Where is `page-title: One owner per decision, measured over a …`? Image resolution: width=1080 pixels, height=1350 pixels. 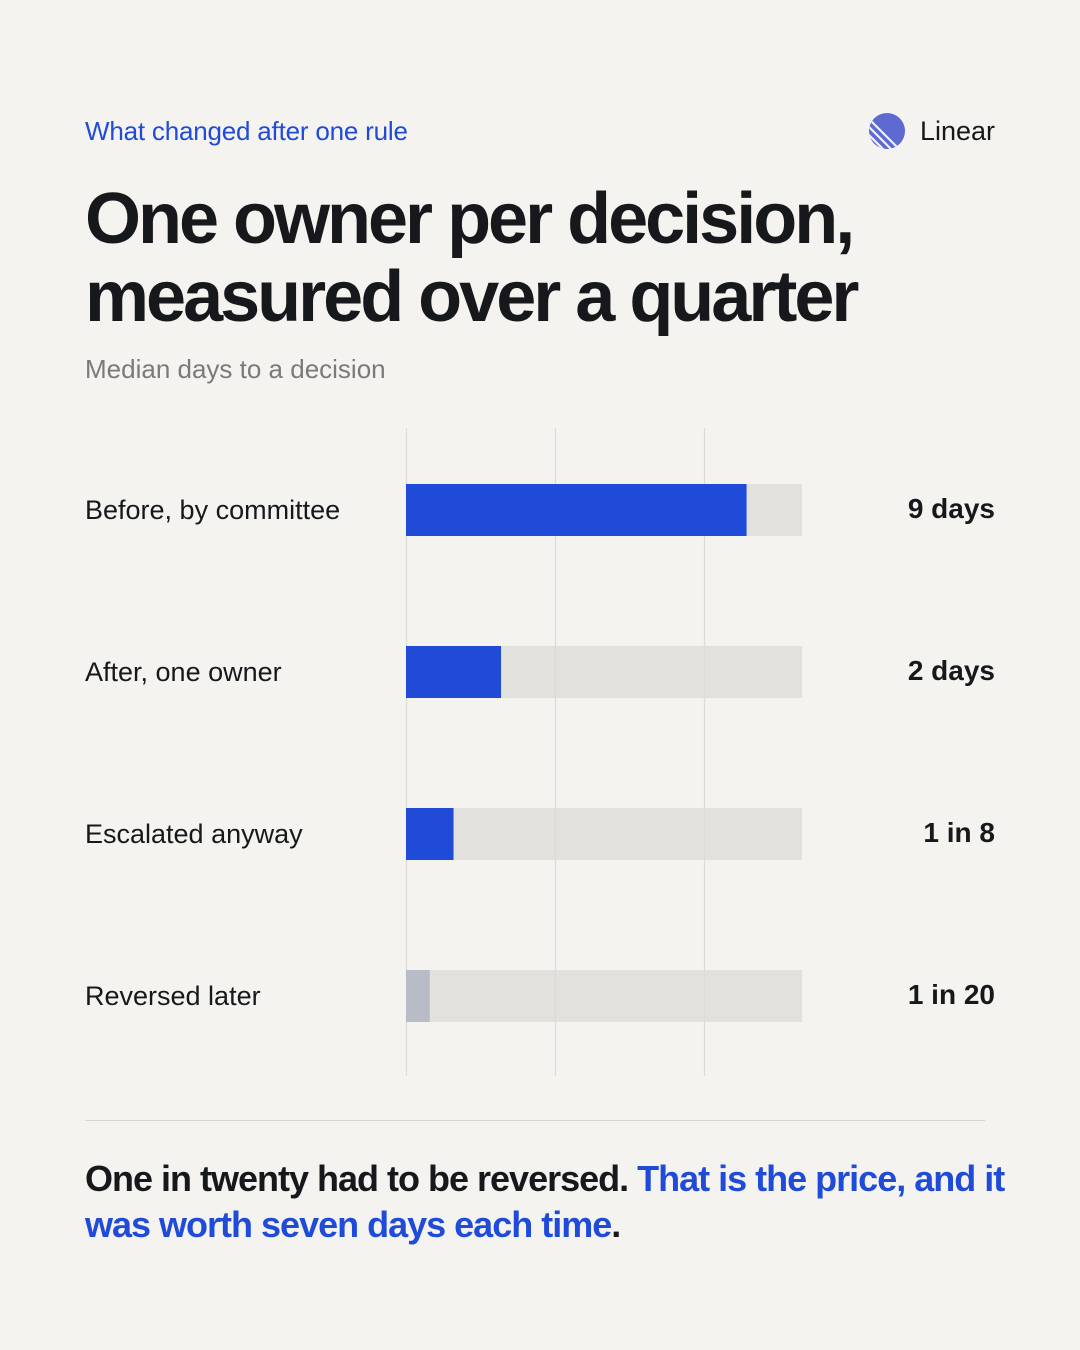
page-title: One owner per decision, measured over a … is located at coordinates (472, 258).